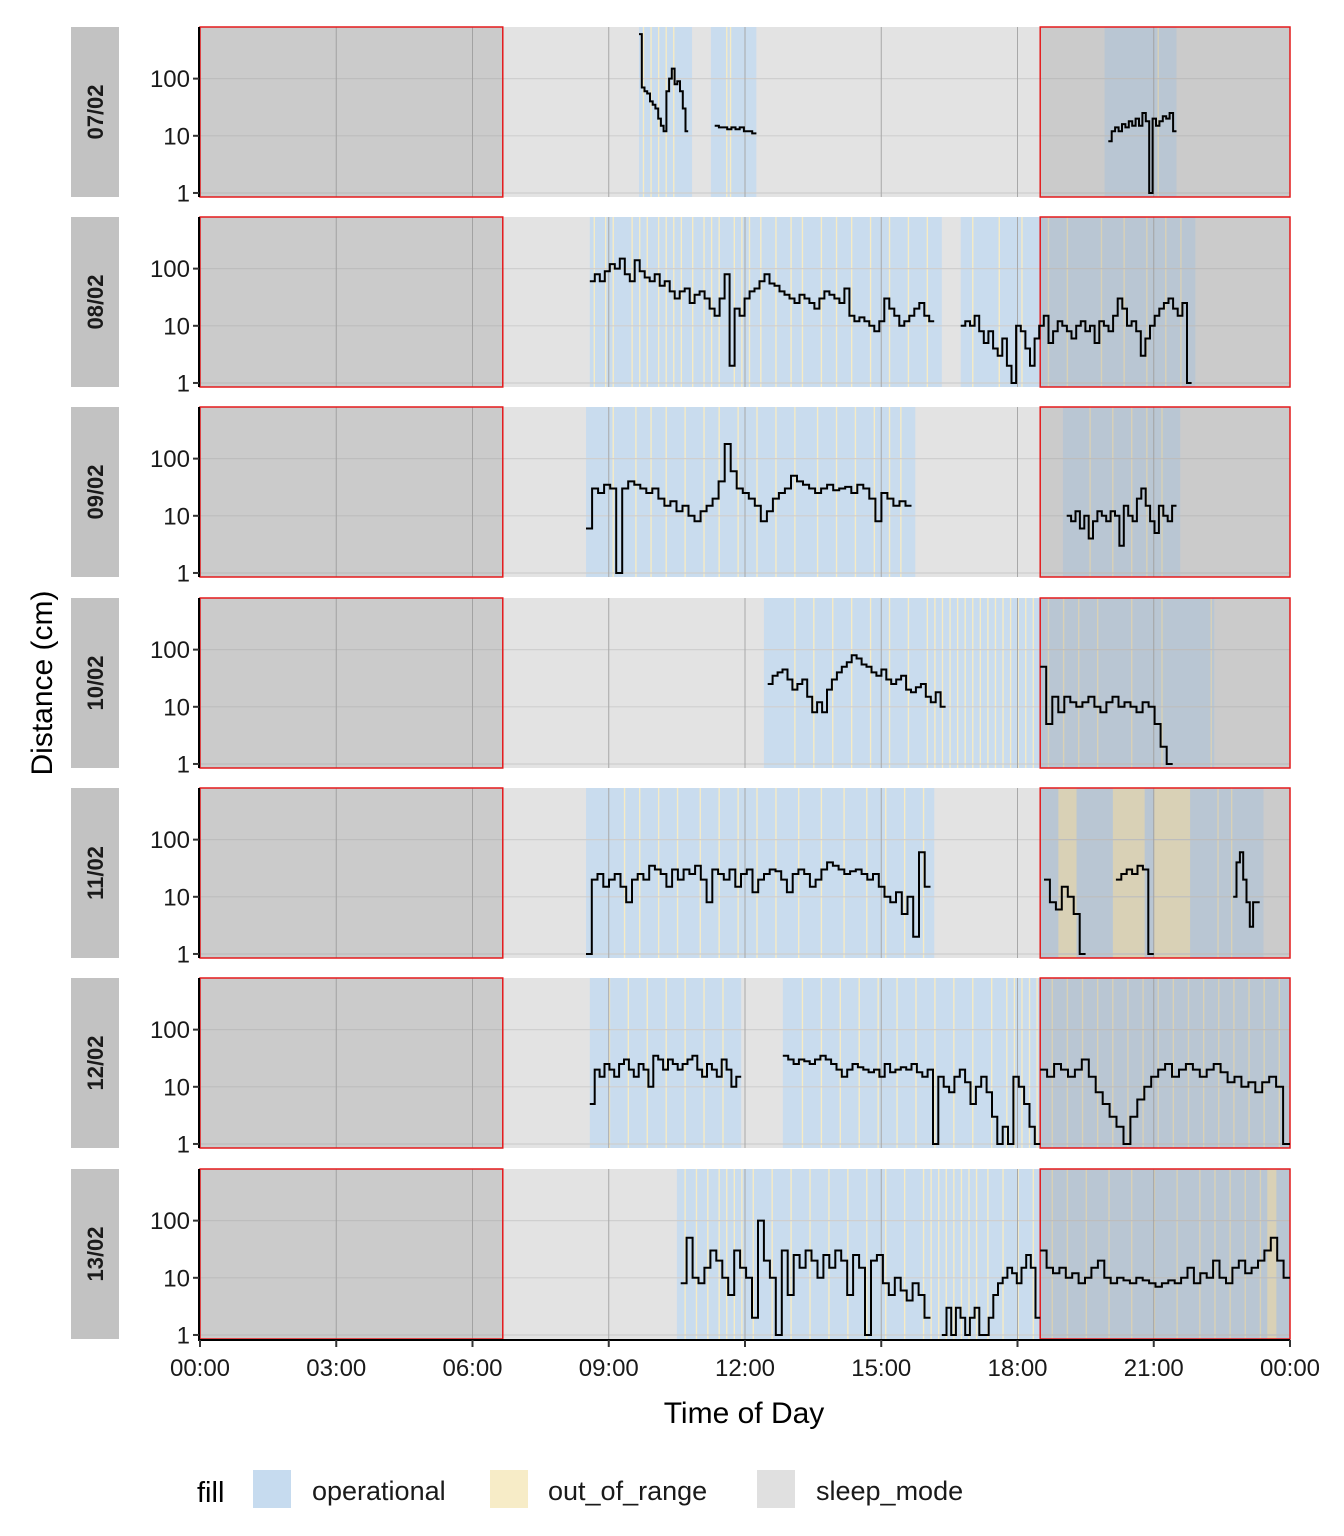 Image resolution: width=1344 pixels, height=1536 pixels. What do you see at coordinates (744, 1413) in the screenshot?
I see `x-axis-title: Time of Day` at bounding box center [744, 1413].